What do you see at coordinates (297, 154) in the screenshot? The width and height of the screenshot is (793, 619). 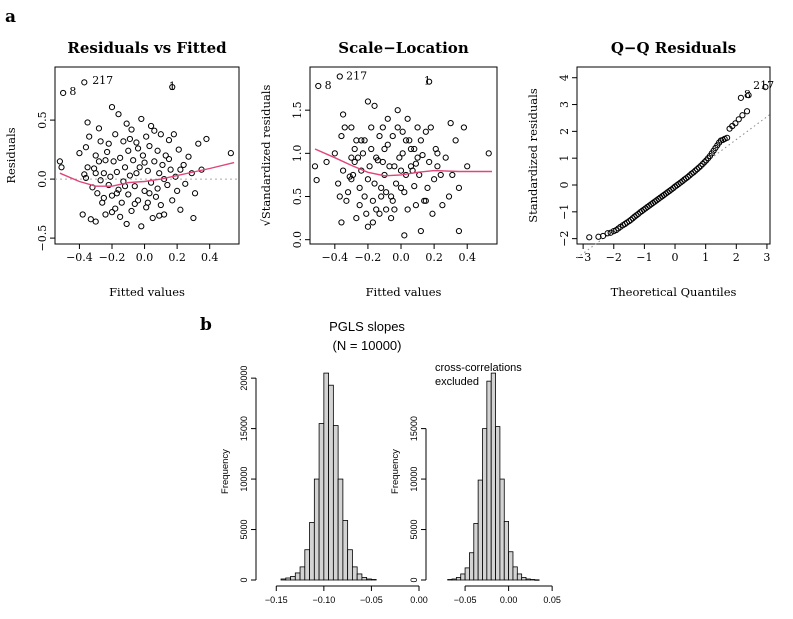 I see `y-tick-label: 1.0` at bounding box center [297, 154].